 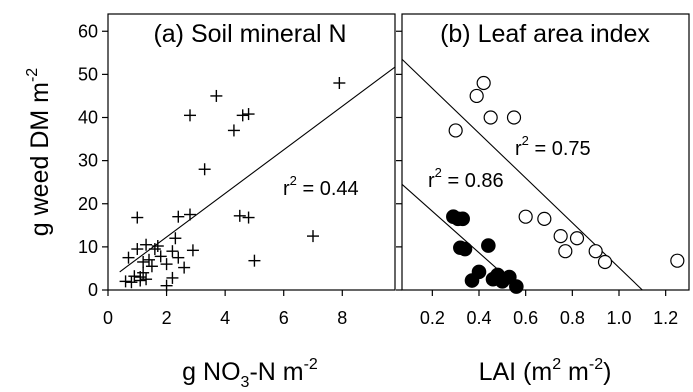 I want to click on panel-a-y-tick-label: 60, so click(x=88, y=31).